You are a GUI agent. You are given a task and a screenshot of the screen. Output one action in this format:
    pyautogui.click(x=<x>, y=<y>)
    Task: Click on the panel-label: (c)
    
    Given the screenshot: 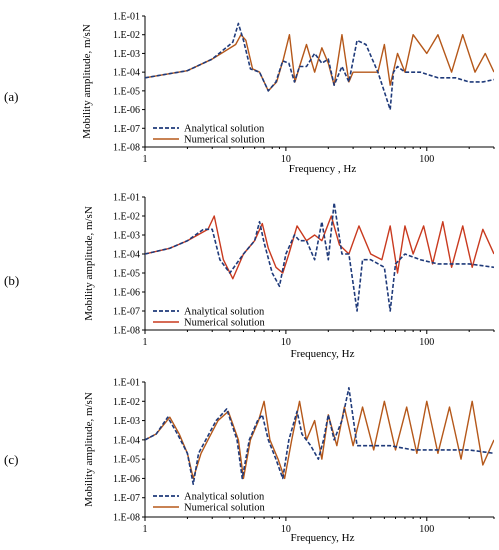 What is the action you would take?
    pyautogui.click(x=11, y=459)
    